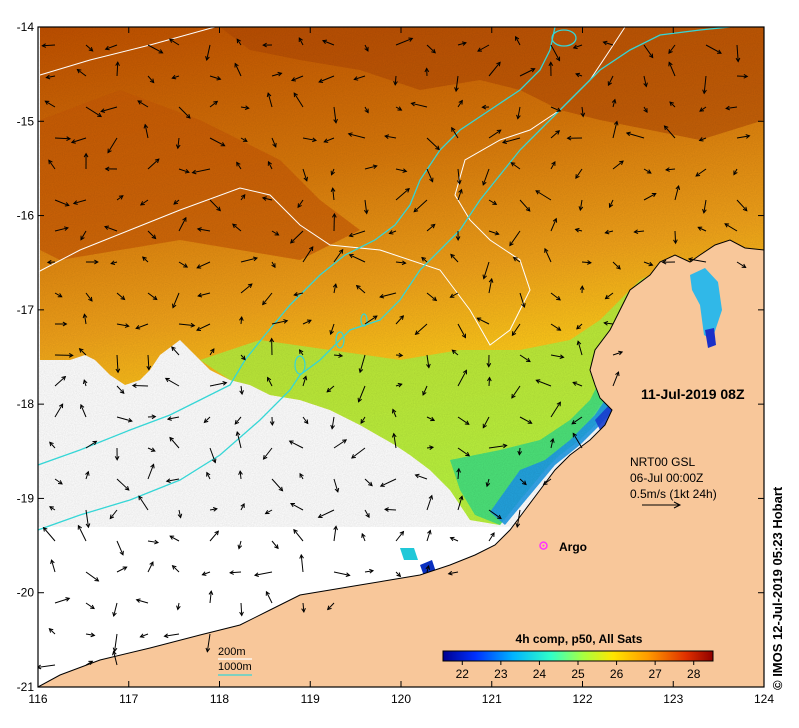  What do you see at coordinates (492, 699) in the screenshot?
I see `x-tick-label: 121` at bounding box center [492, 699].